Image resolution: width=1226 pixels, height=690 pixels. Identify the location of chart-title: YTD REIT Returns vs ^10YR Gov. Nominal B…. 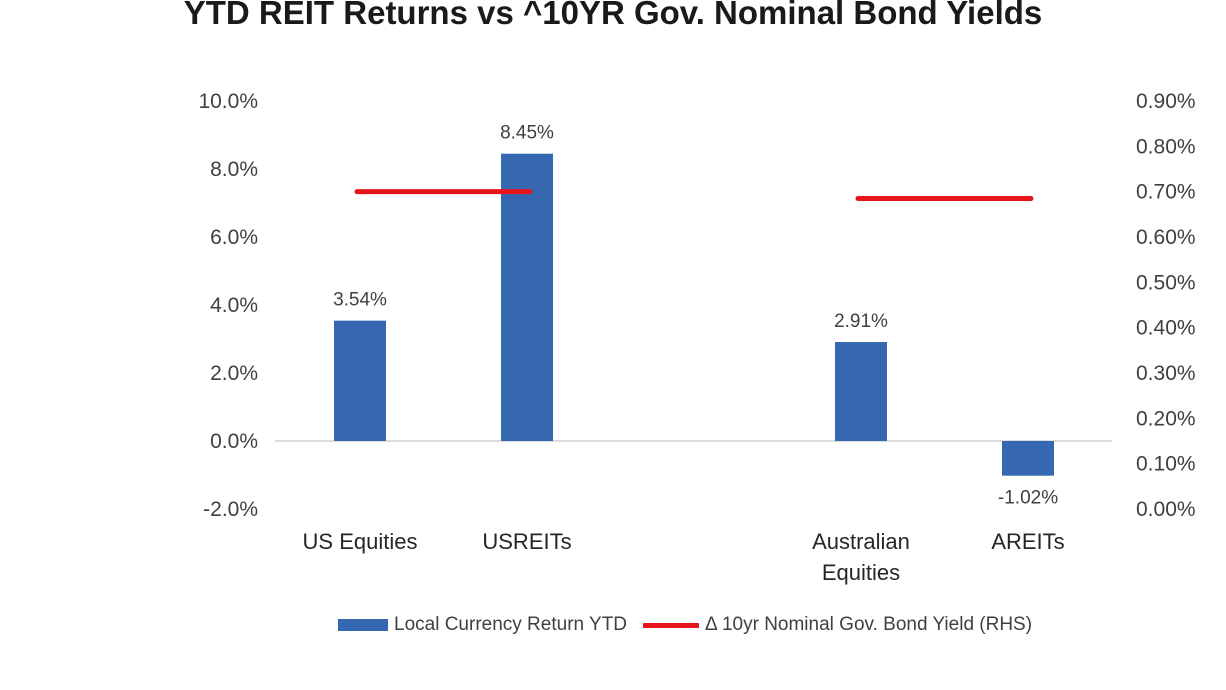
(613, 15).